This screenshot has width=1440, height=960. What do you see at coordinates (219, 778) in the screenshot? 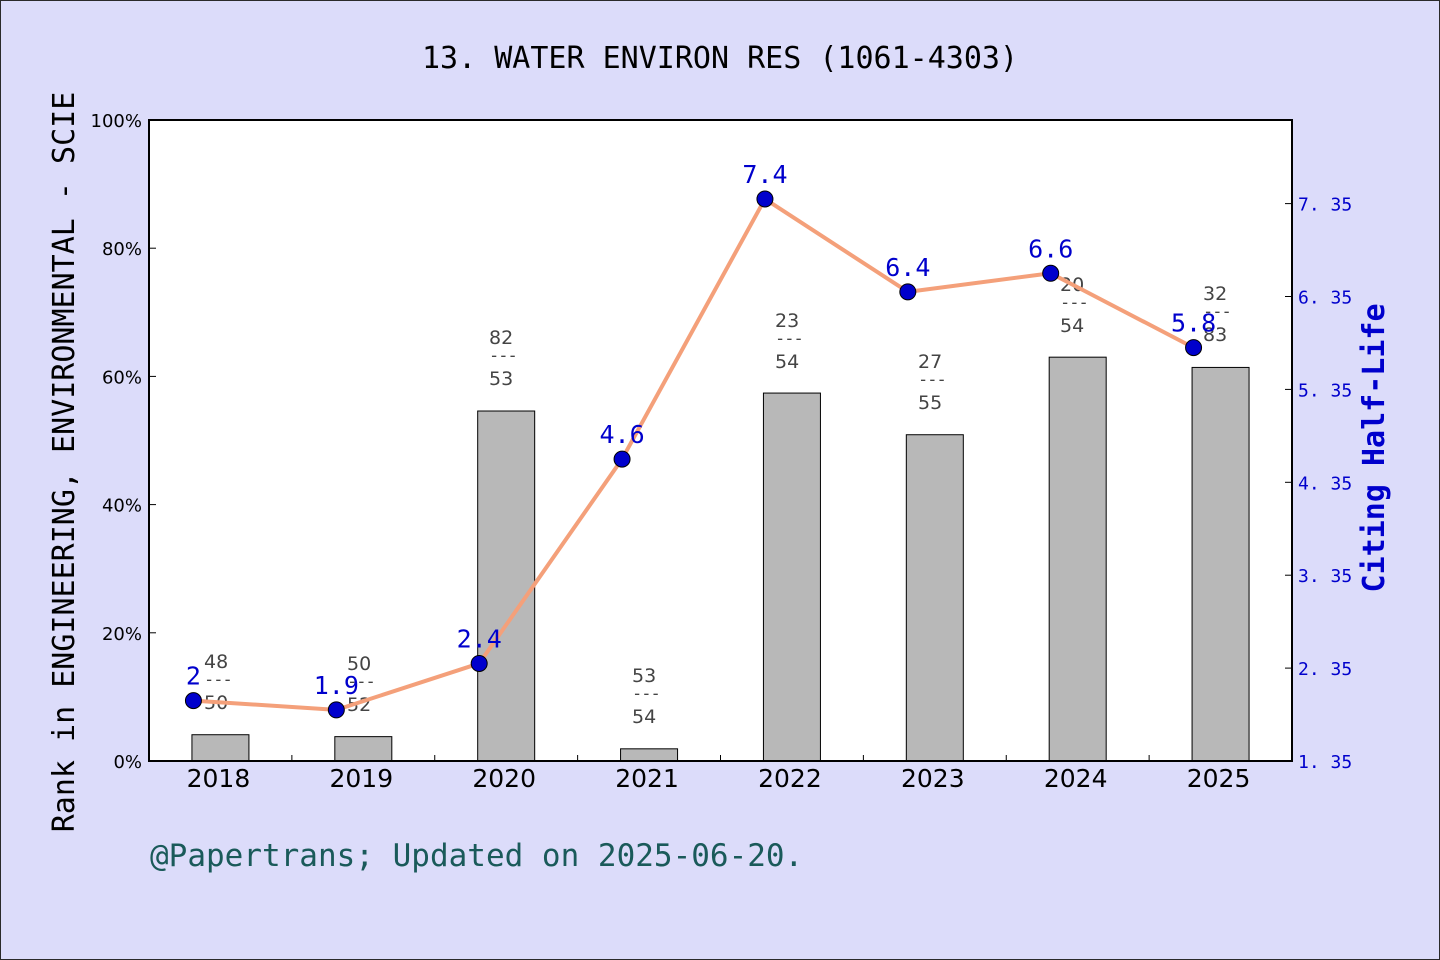
I see `x-tick-label-2018: 2018` at bounding box center [219, 778].